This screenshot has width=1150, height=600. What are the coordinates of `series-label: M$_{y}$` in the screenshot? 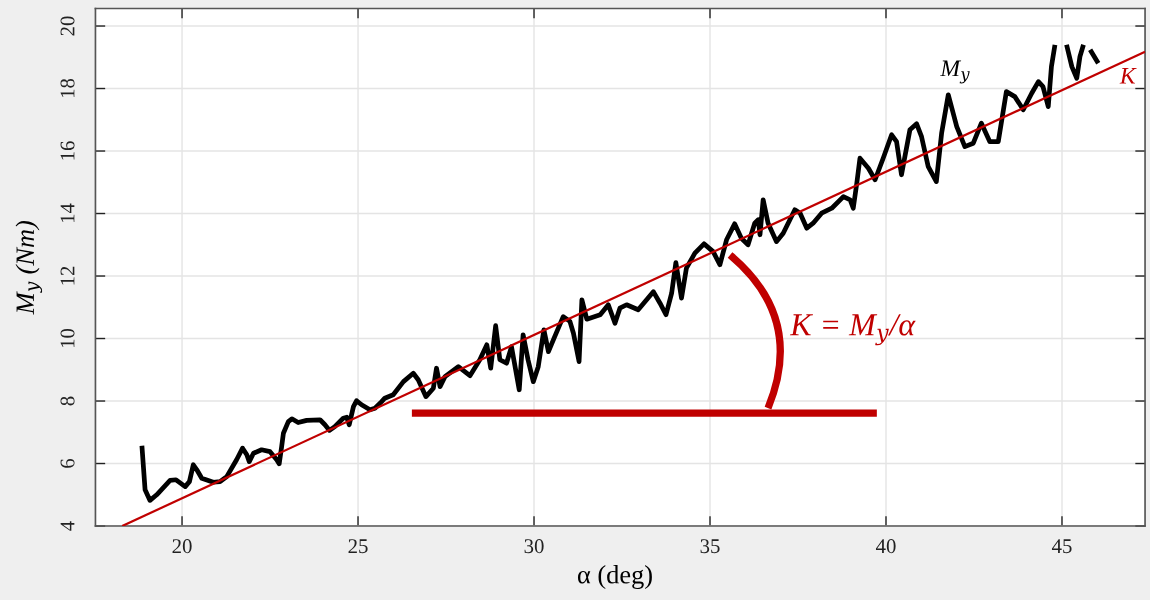 It's located at (955, 72).